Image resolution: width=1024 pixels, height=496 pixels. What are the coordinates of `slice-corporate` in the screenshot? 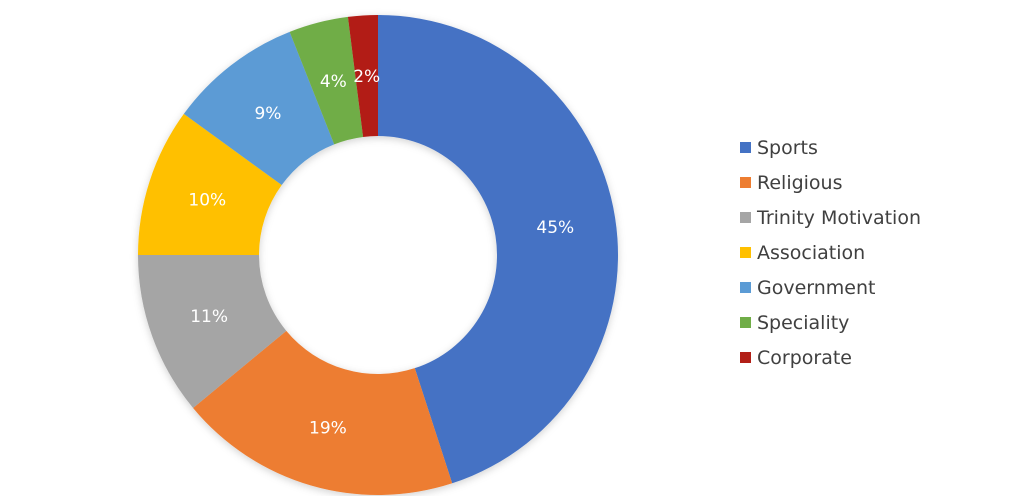 It's located at (362, 76).